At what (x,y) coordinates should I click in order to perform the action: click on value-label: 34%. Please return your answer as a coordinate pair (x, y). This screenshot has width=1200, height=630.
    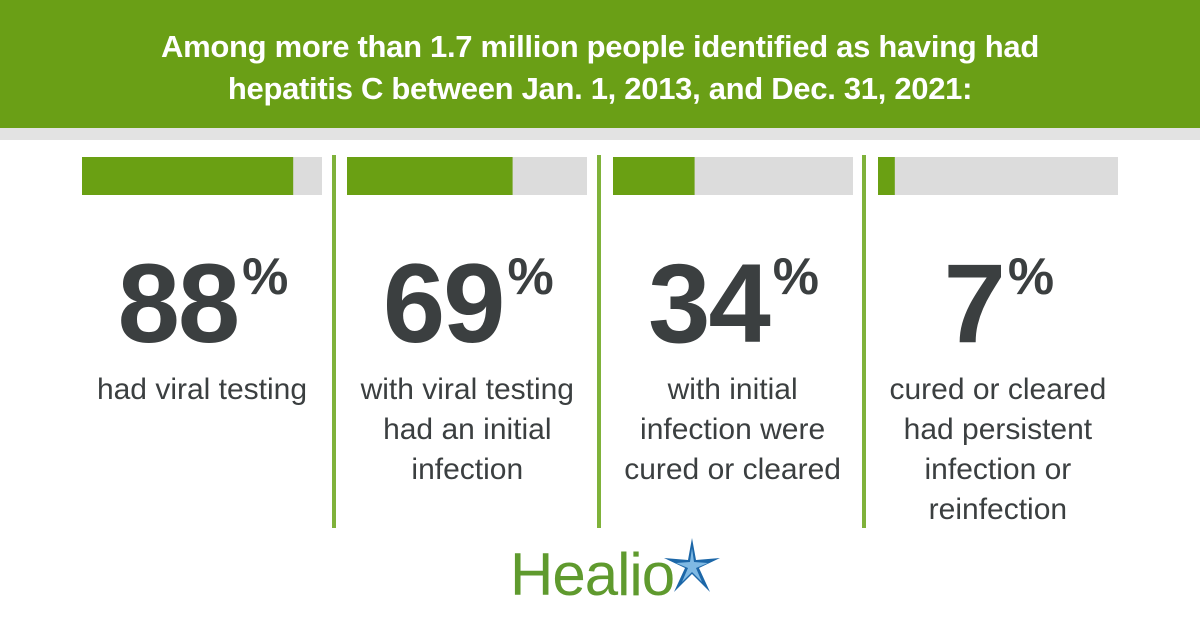
    Looking at the image, I should click on (733, 303).